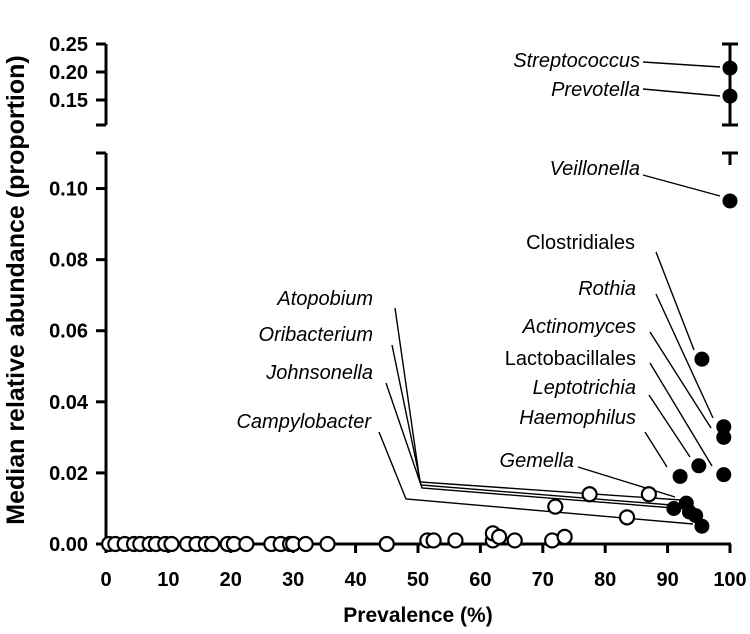 This screenshot has width=750, height=634. What do you see at coordinates (316, 335) in the screenshot?
I see `annotation-label: Oribacterium` at bounding box center [316, 335].